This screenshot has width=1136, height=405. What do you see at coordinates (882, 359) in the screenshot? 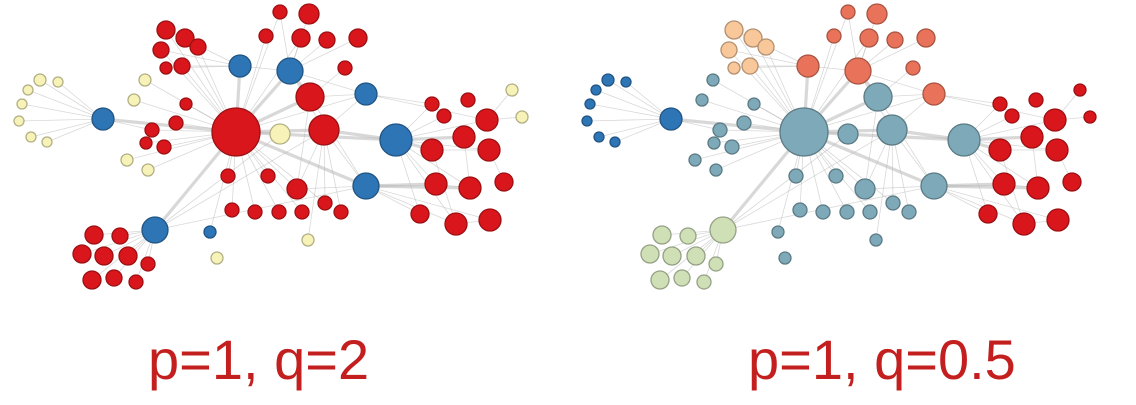
I see `caption-right: p=1, q=0.5` at bounding box center [882, 359].